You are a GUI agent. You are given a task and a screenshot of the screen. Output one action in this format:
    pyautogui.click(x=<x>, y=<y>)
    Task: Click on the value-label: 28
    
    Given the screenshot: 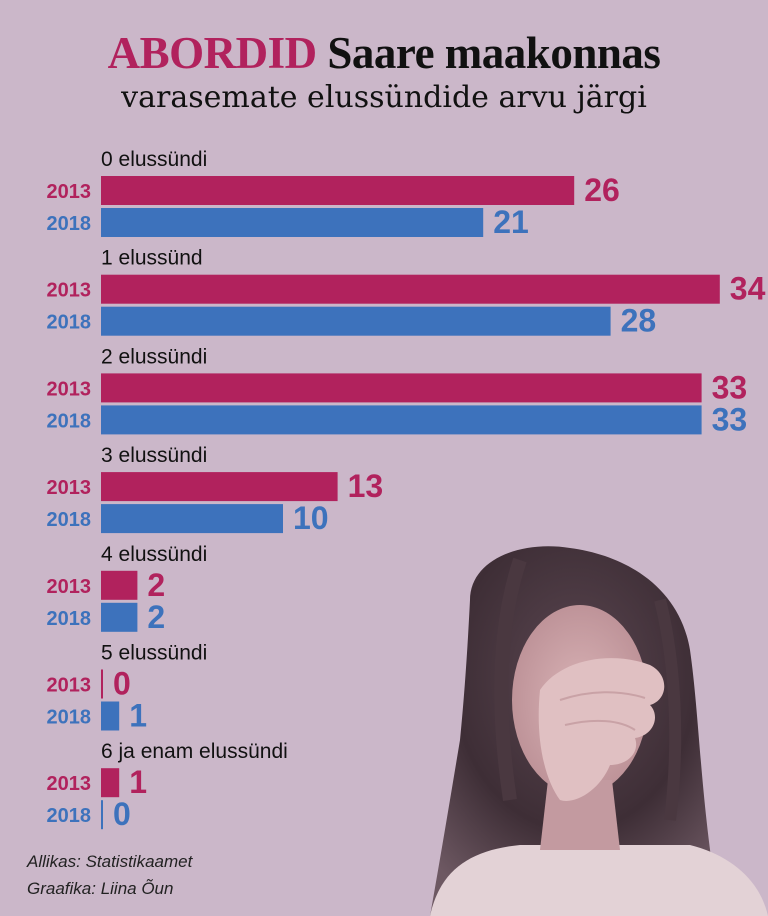 What is the action you would take?
    pyautogui.click(x=639, y=321)
    